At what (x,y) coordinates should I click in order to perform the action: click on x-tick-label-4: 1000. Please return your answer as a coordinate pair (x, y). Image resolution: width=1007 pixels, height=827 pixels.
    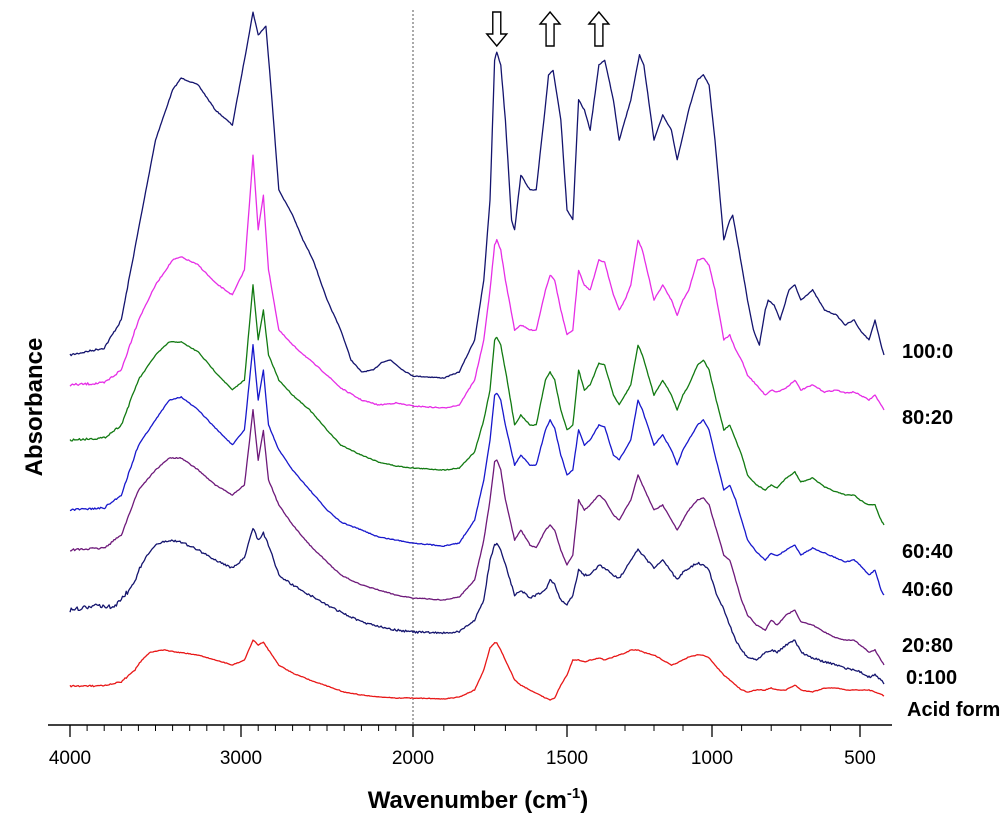
    Looking at the image, I should click on (712, 758).